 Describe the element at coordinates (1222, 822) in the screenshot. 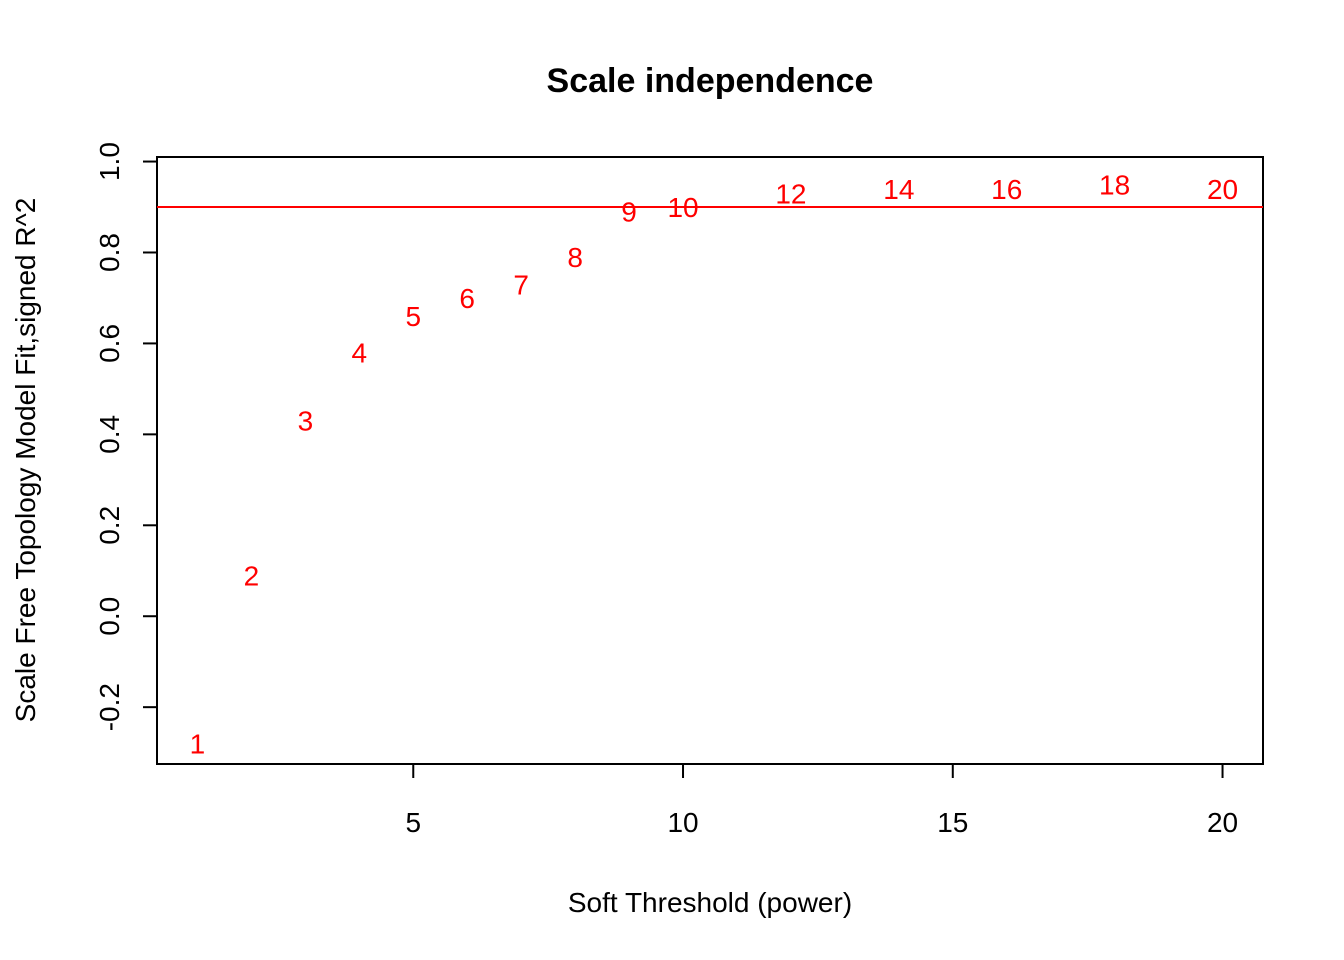

I see `x-tick-label: 20` at that location.